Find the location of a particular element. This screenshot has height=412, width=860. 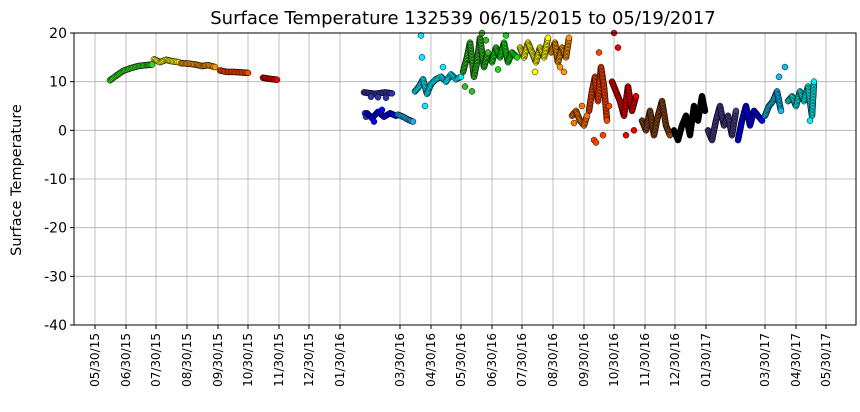

x-tick-label: 10/30/16 is located at coordinates (614, 360).